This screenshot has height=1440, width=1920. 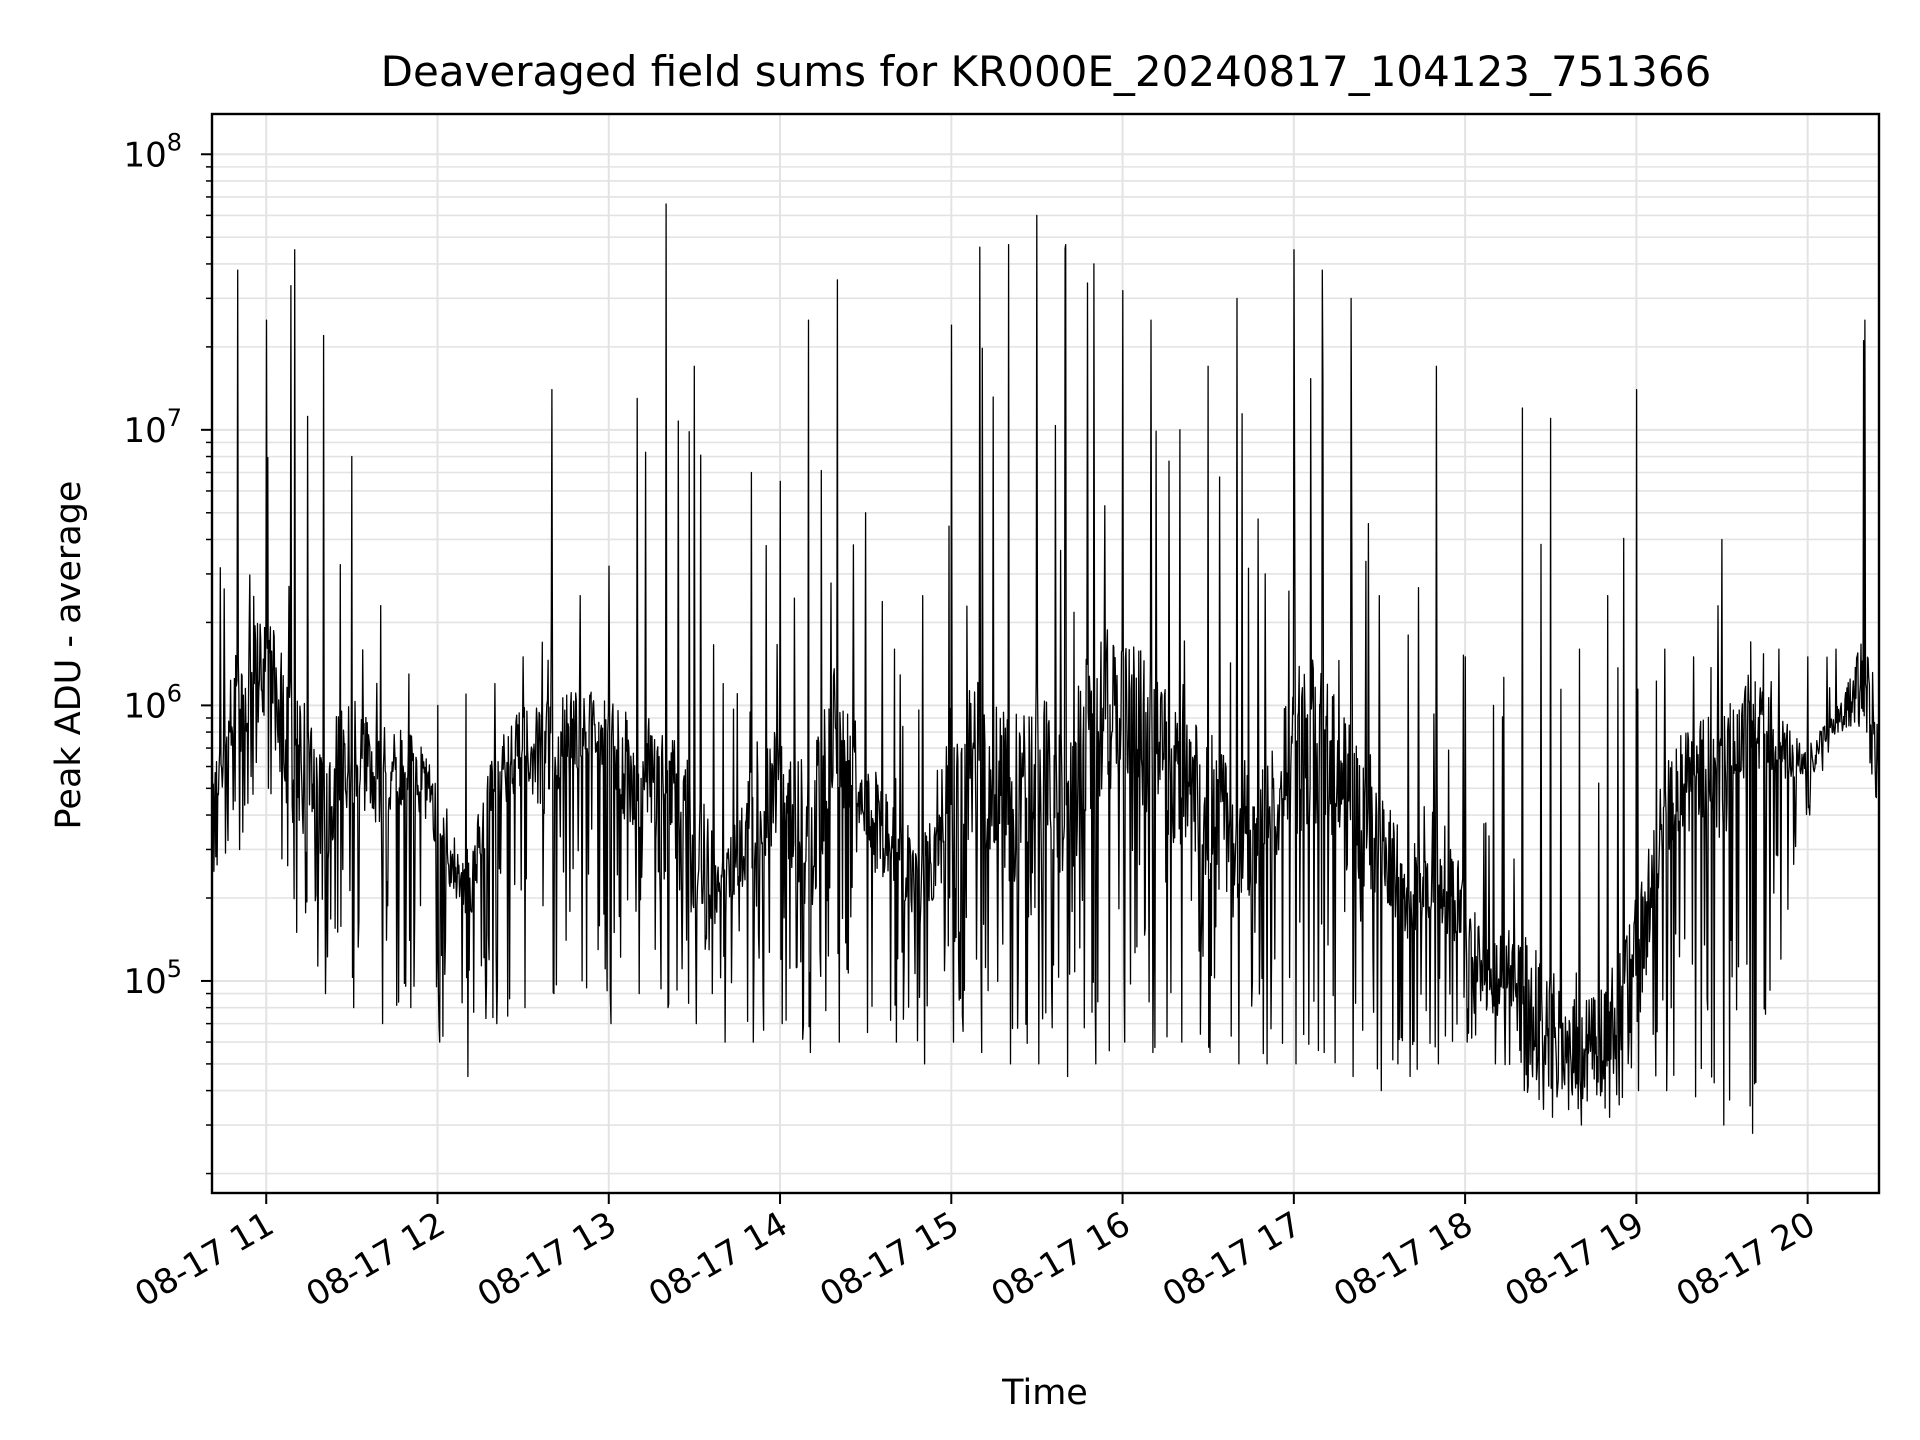 What do you see at coordinates (167, 651) in the screenshot?
I see `y-axis: 10⁵ 10⁶ 10⁷ 10⁸` at bounding box center [167, 651].